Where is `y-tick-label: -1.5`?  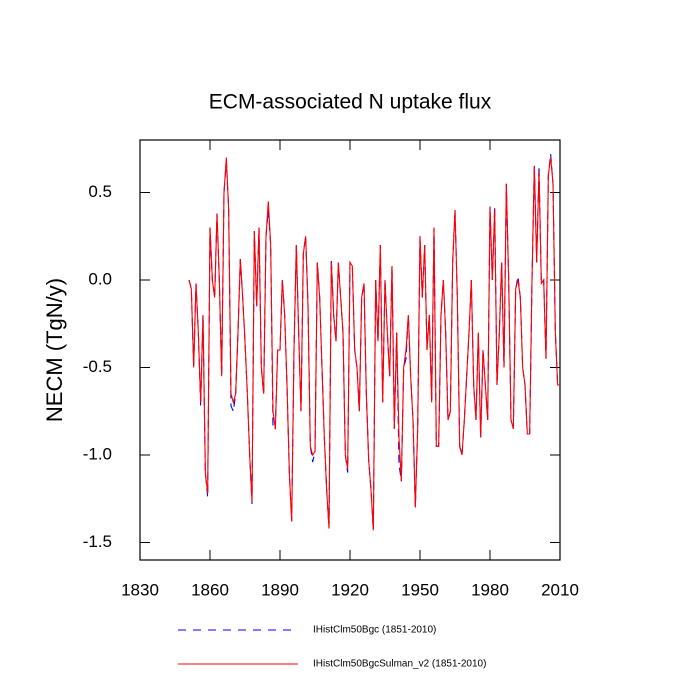 y-tick-label: -1.5 is located at coordinates (97, 541).